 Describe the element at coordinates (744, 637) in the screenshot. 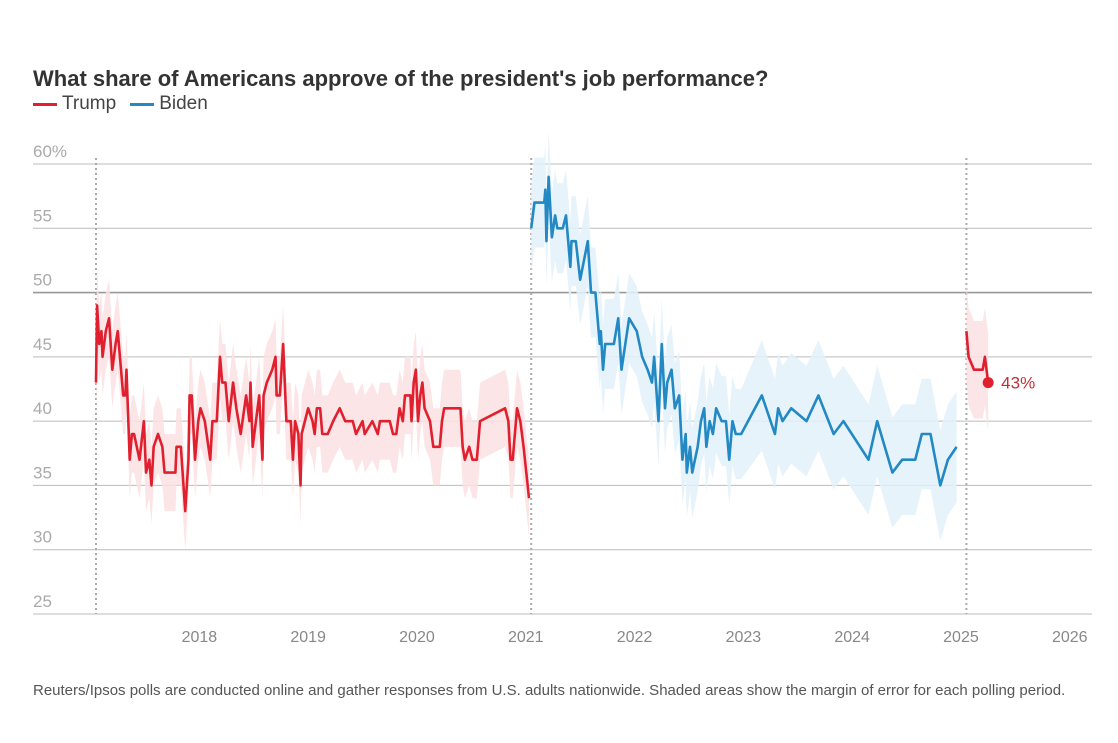

I see `x-tick-label: 2023` at that location.